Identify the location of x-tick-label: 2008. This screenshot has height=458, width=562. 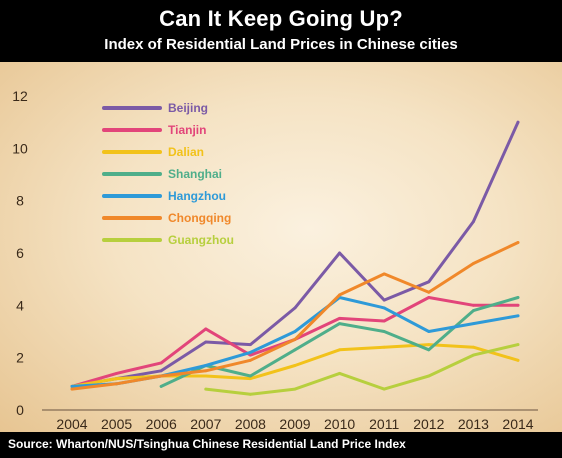
(250, 424).